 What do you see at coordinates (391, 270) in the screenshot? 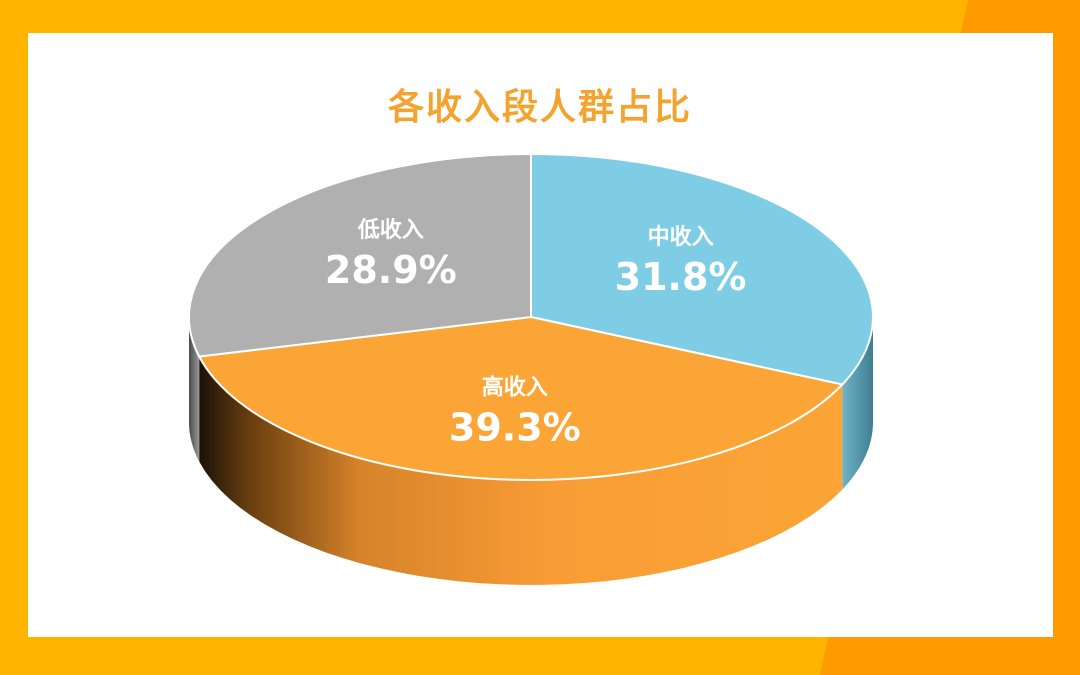
I see `slice-value-low: 28.9%` at bounding box center [391, 270].